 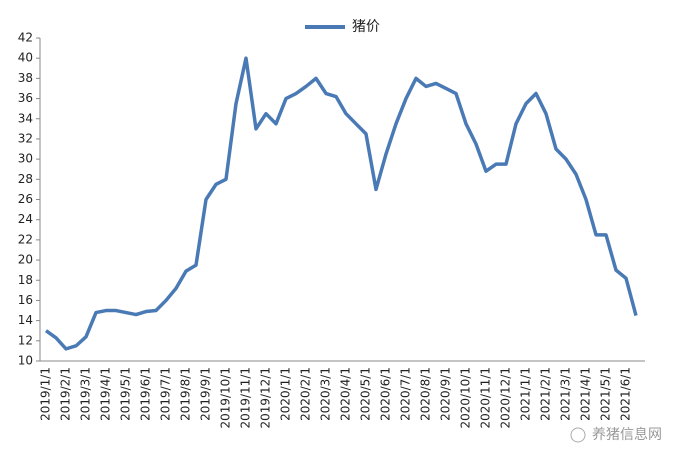 What do you see at coordinates (25, 239) in the screenshot?
I see `y-tick-label: 22` at bounding box center [25, 239].